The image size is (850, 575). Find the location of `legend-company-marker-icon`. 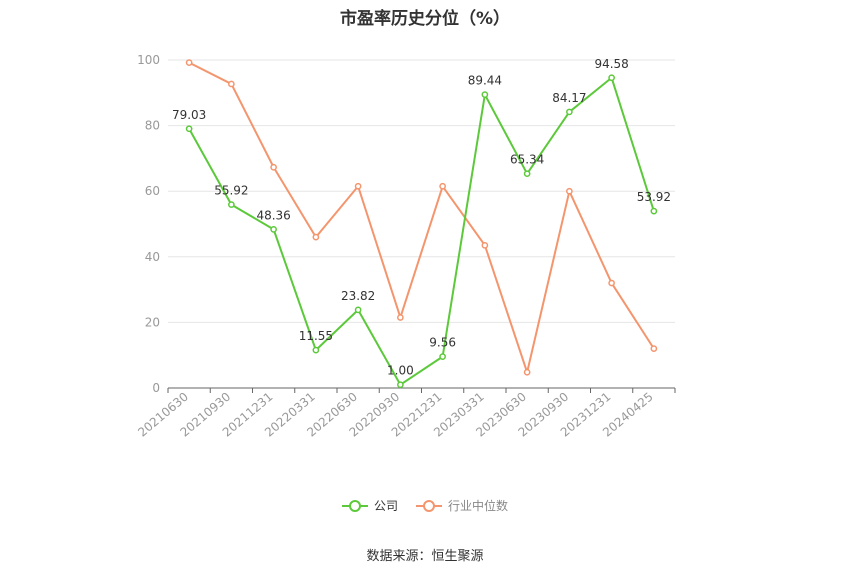

legend-company-marker-icon is located at coordinates (354, 505).